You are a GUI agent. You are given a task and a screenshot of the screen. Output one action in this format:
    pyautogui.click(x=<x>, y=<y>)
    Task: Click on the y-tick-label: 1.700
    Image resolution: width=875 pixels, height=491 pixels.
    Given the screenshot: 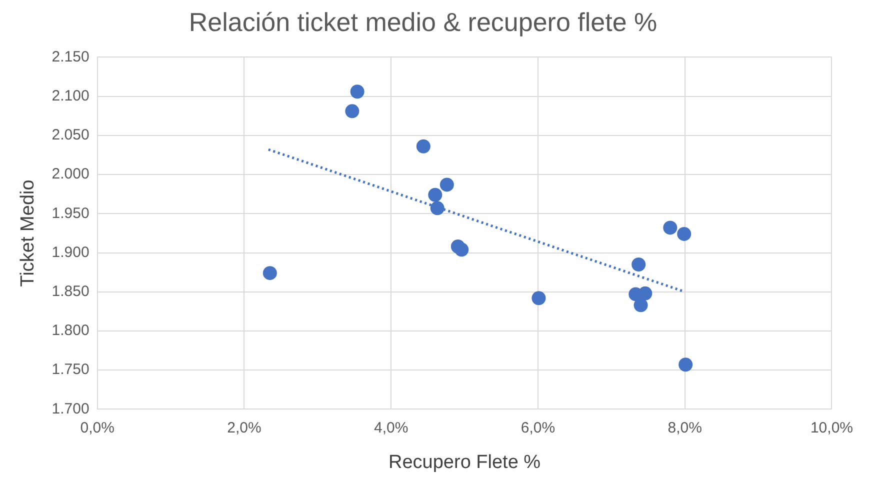 What is the action you would take?
    pyautogui.click(x=71, y=409)
    